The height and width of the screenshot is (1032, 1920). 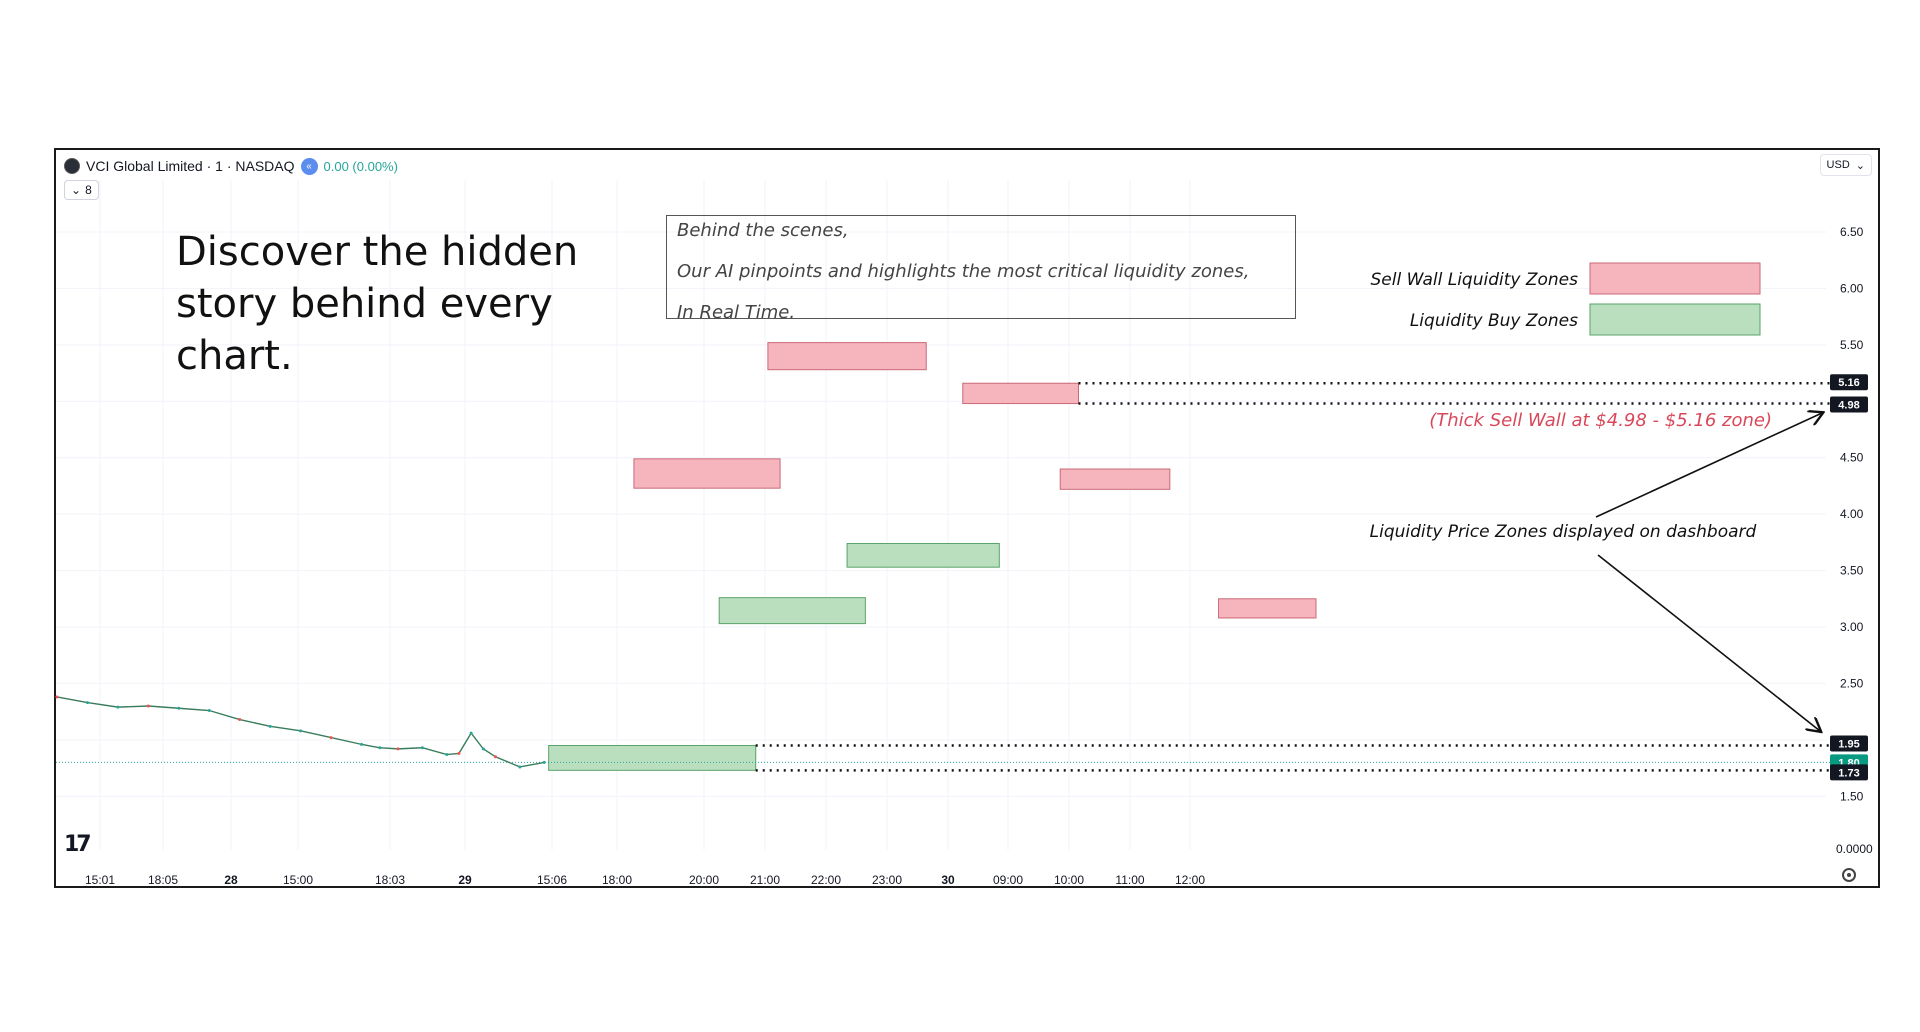 What do you see at coordinates (1675, 278) in the screenshot?
I see `legend-sell-swatch` at bounding box center [1675, 278].